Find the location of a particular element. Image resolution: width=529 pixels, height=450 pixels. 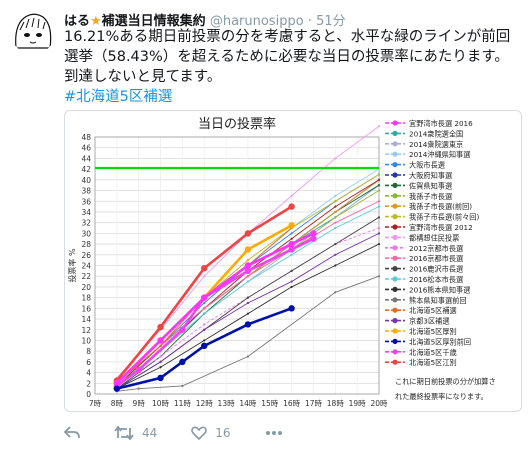

x-tick-label: 8時 is located at coordinates (117, 403).